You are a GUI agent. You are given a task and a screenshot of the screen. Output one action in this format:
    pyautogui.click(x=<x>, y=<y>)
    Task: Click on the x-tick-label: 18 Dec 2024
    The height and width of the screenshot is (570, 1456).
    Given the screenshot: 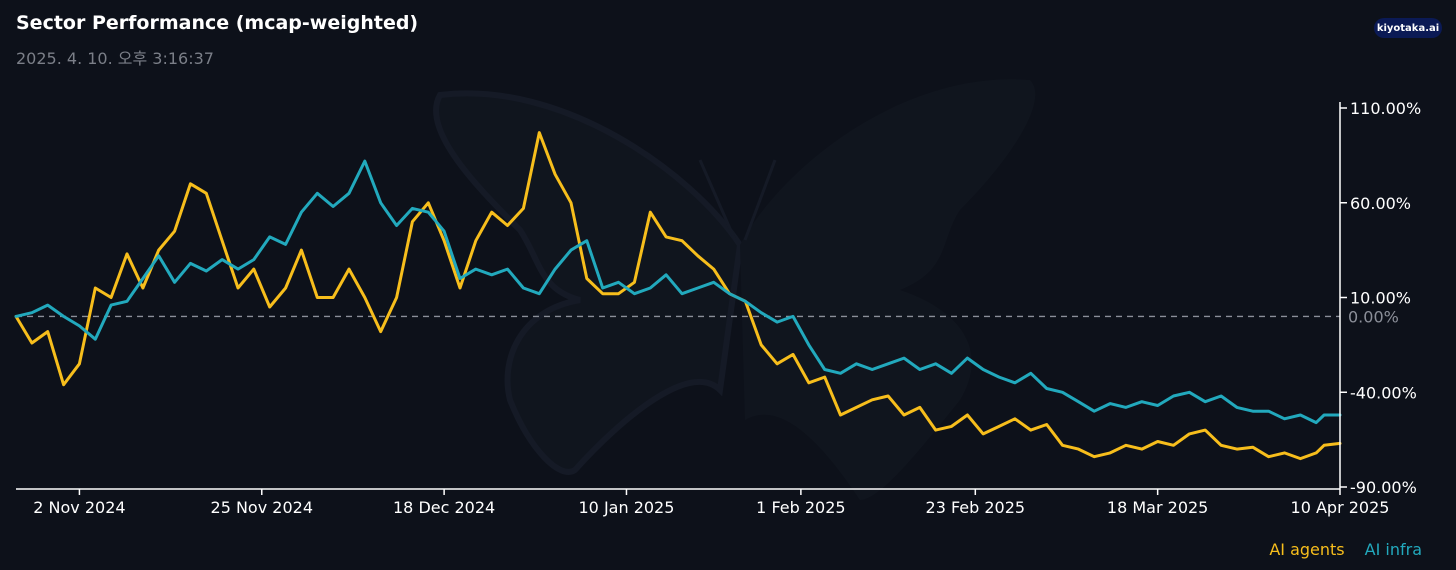 What is the action you would take?
    pyautogui.click(x=444, y=507)
    